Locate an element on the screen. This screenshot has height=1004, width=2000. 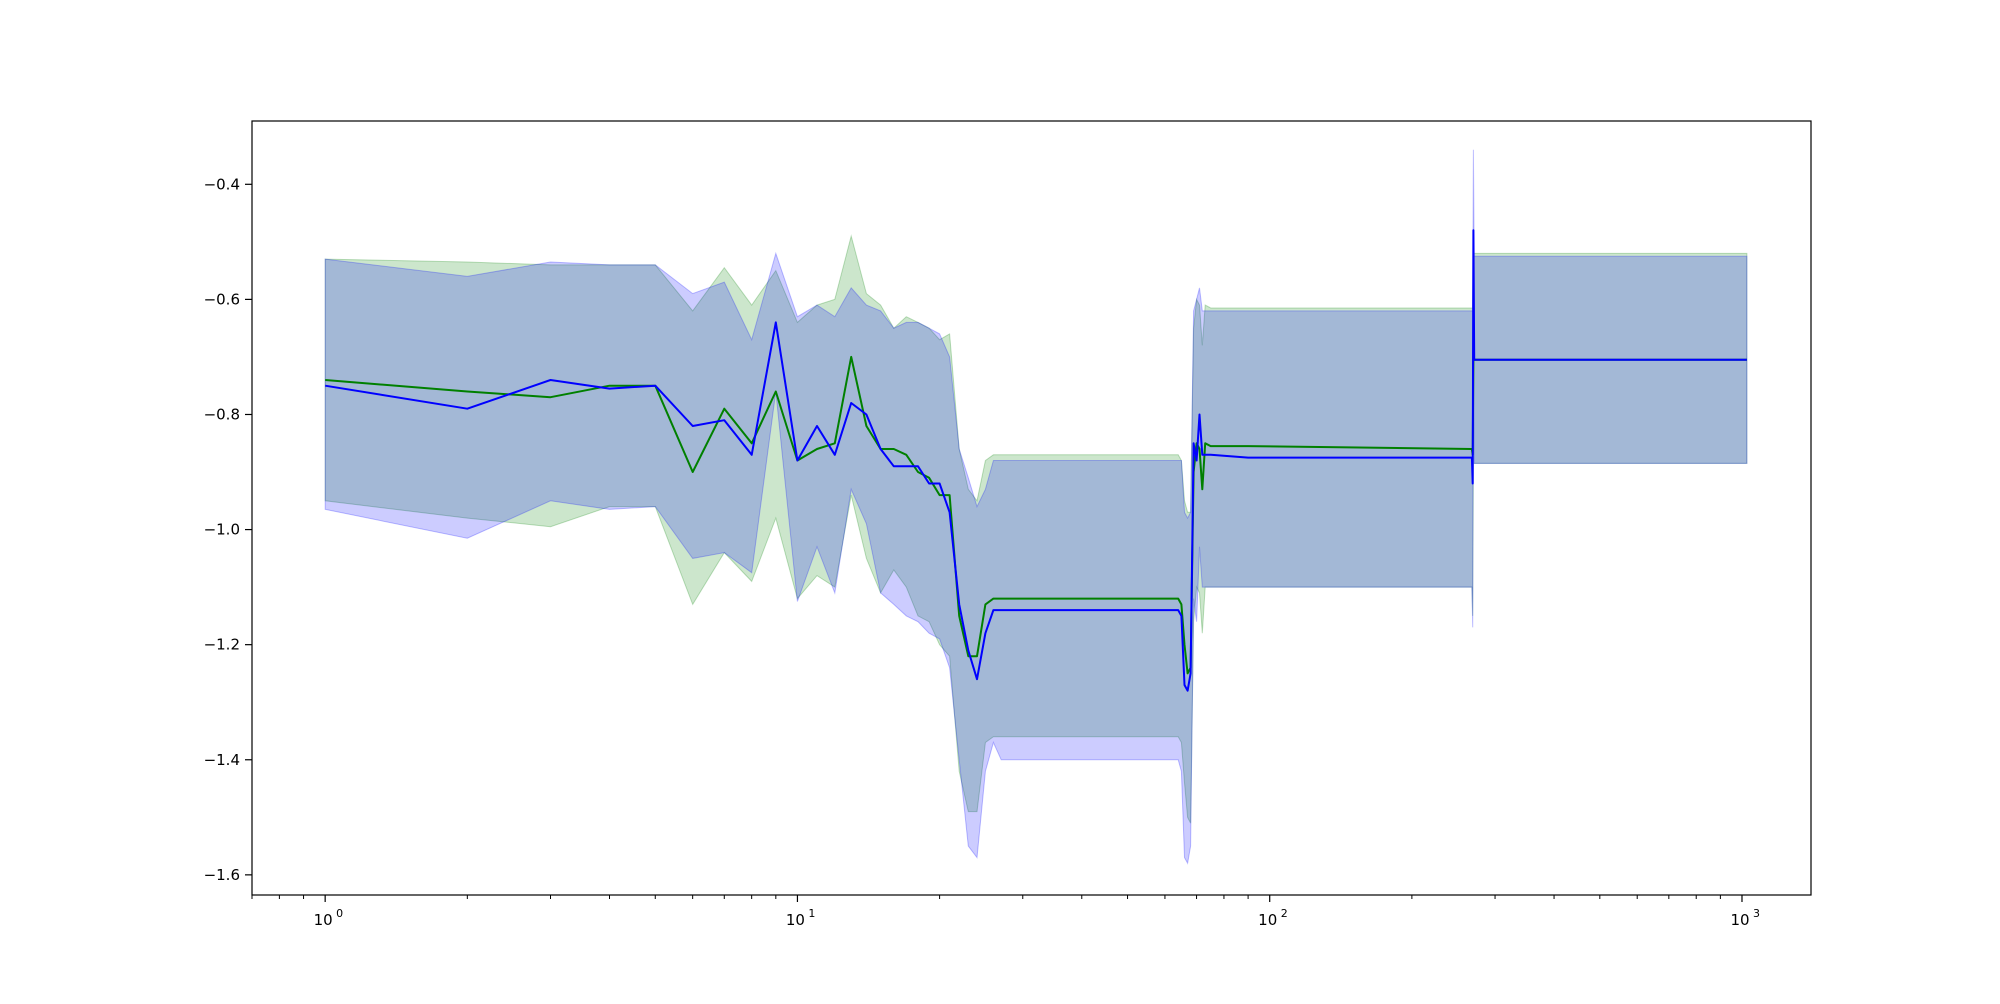
y-tick-label: −1.0 is located at coordinates (222, 530).